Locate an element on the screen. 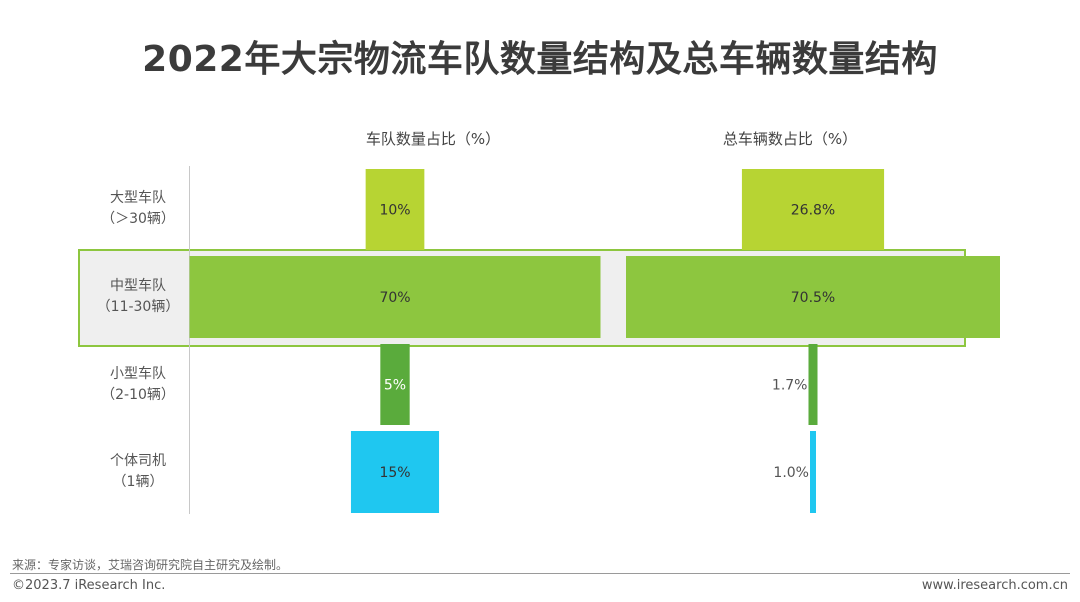  chart-title: 2022年大宗物流车队数量结构及总车辆数量结构 is located at coordinates (540, 59).